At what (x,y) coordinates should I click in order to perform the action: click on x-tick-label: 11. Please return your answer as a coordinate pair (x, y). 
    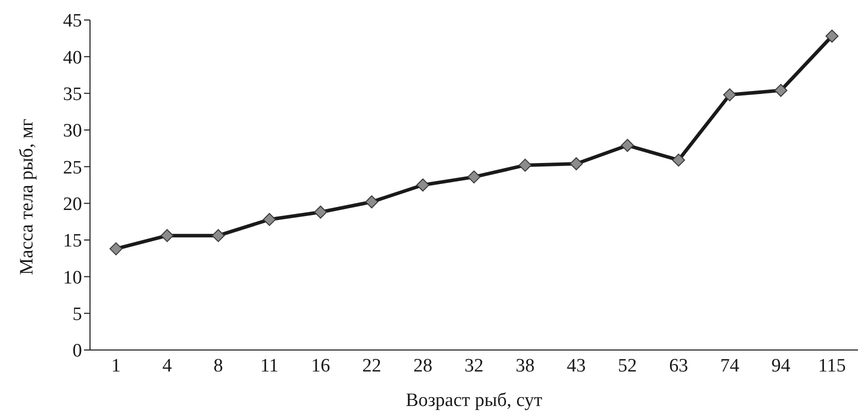
    Looking at the image, I should click on (269, 365).